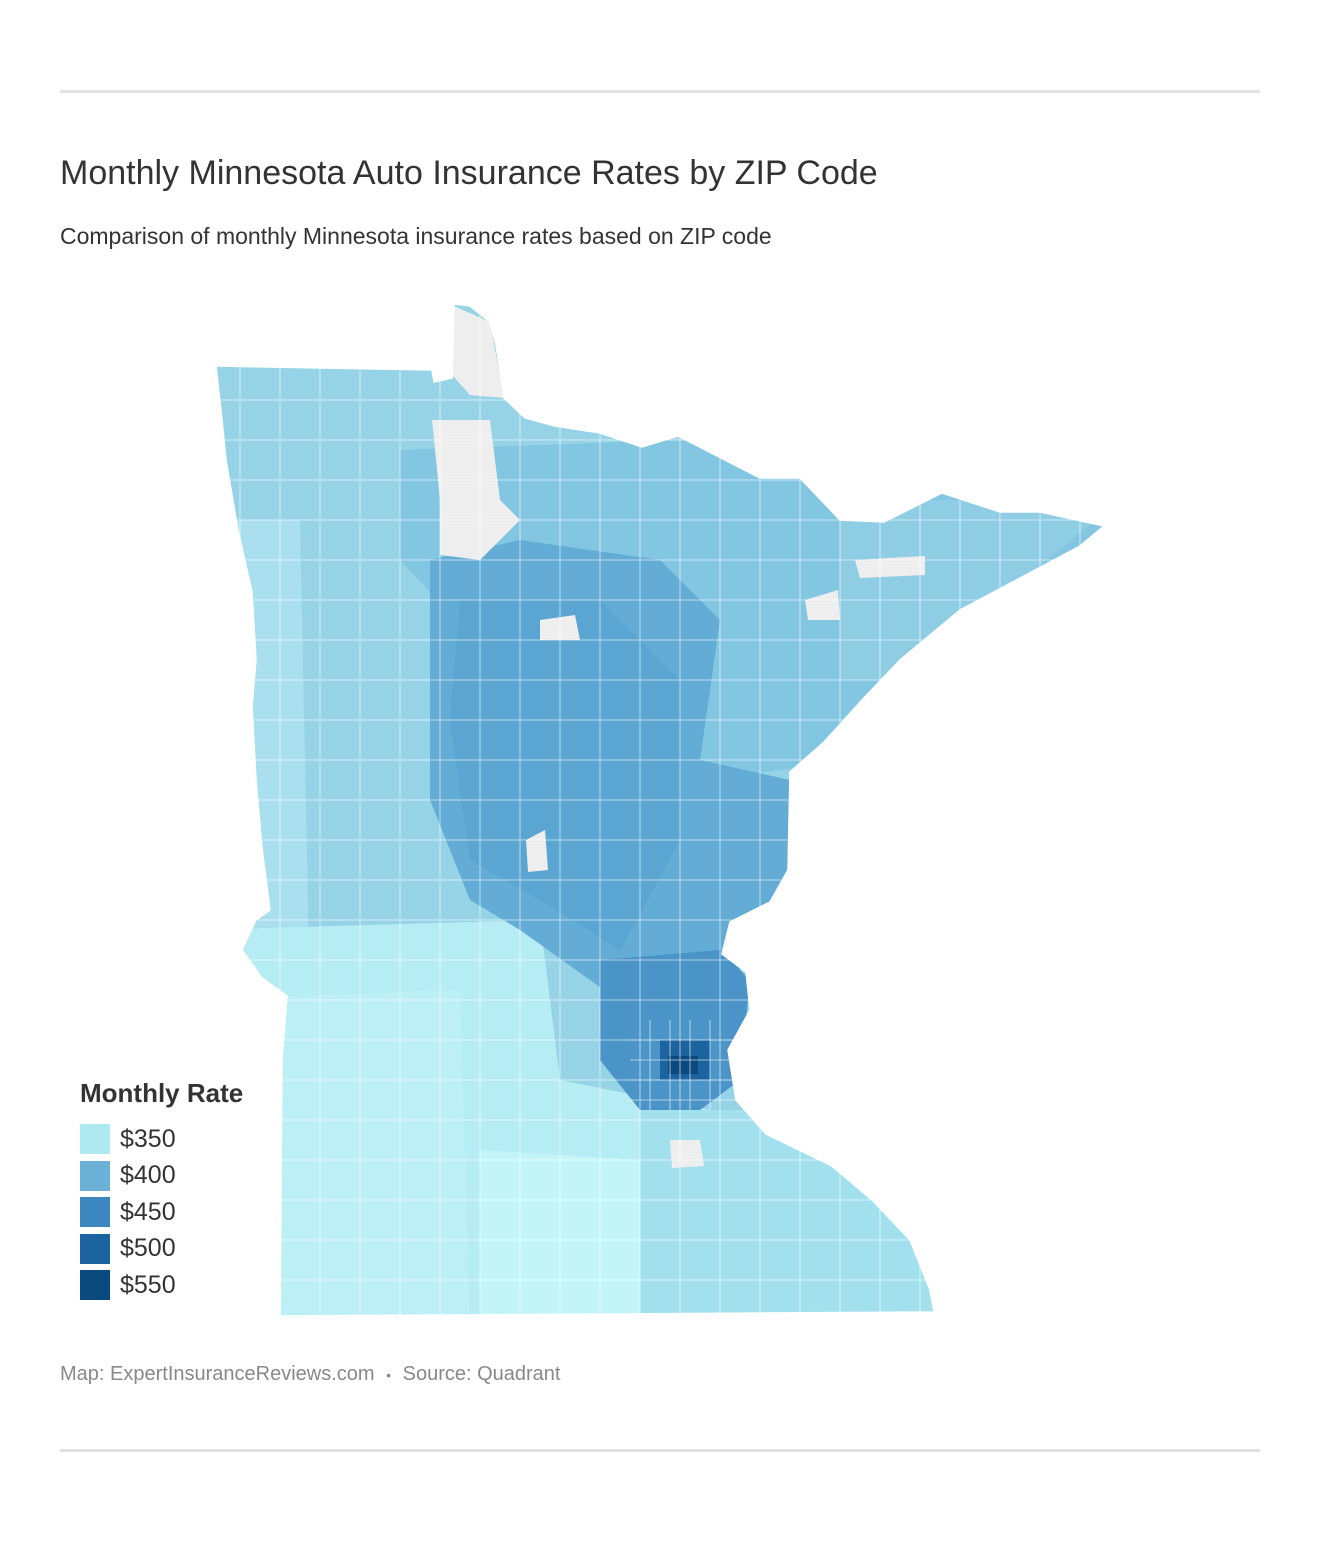 Image resolution: width=1320 pixels, height=1544 pixels. What do you see at coordinates (148, 1211) in the screenshot?
I see `legend-label: $450` at bounding box center [148, 1211].